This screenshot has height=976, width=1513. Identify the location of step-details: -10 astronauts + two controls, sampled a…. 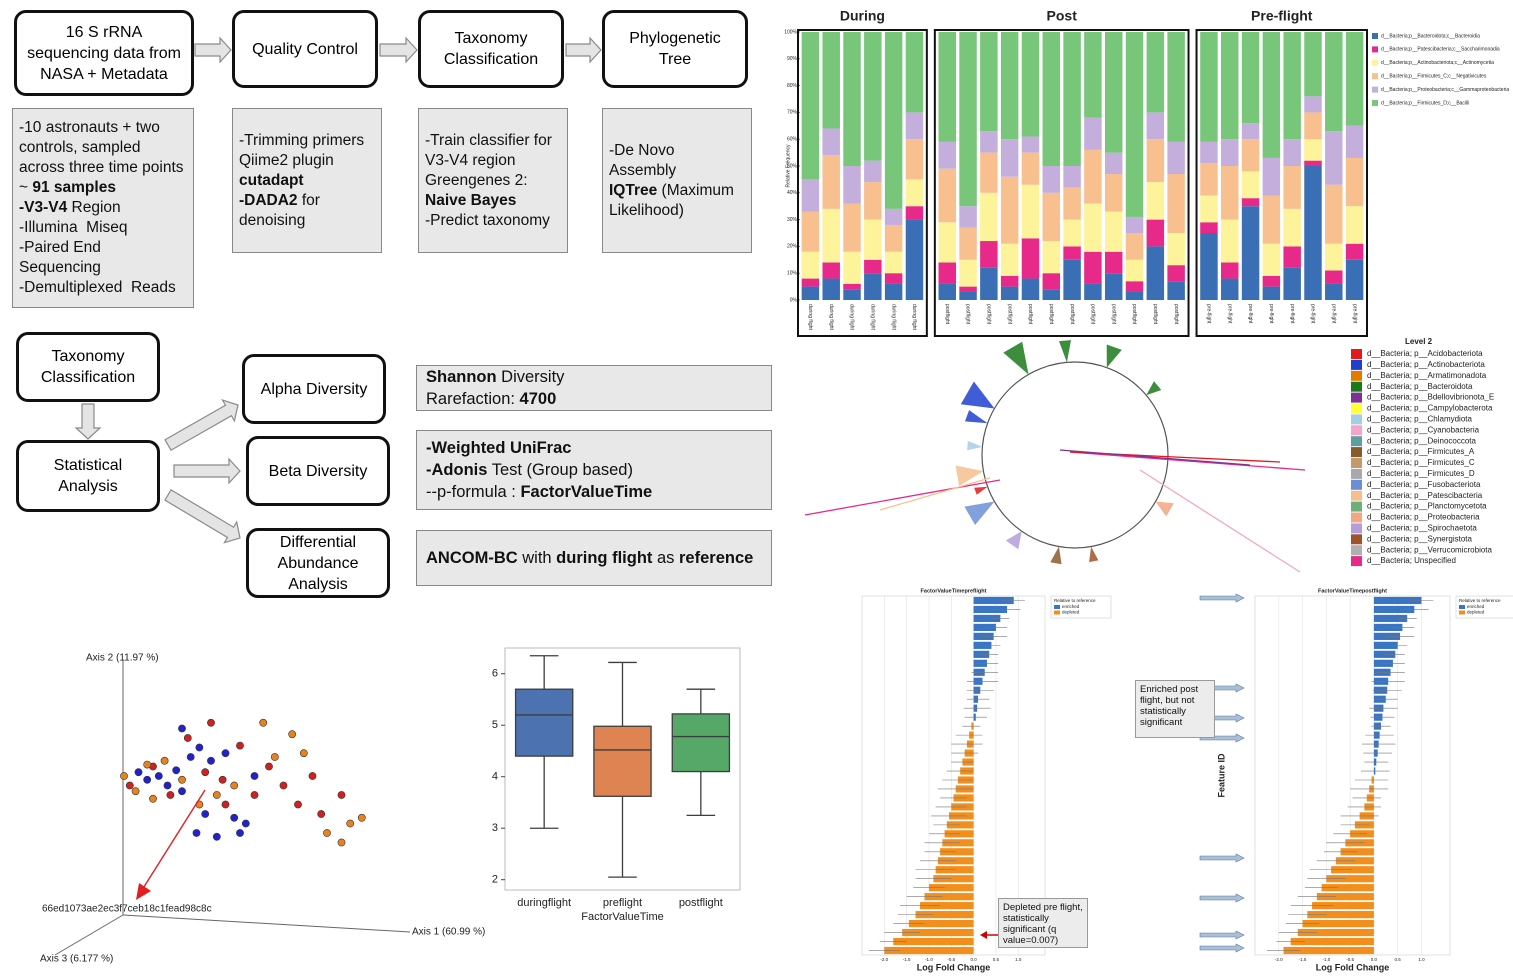
(103, 208).